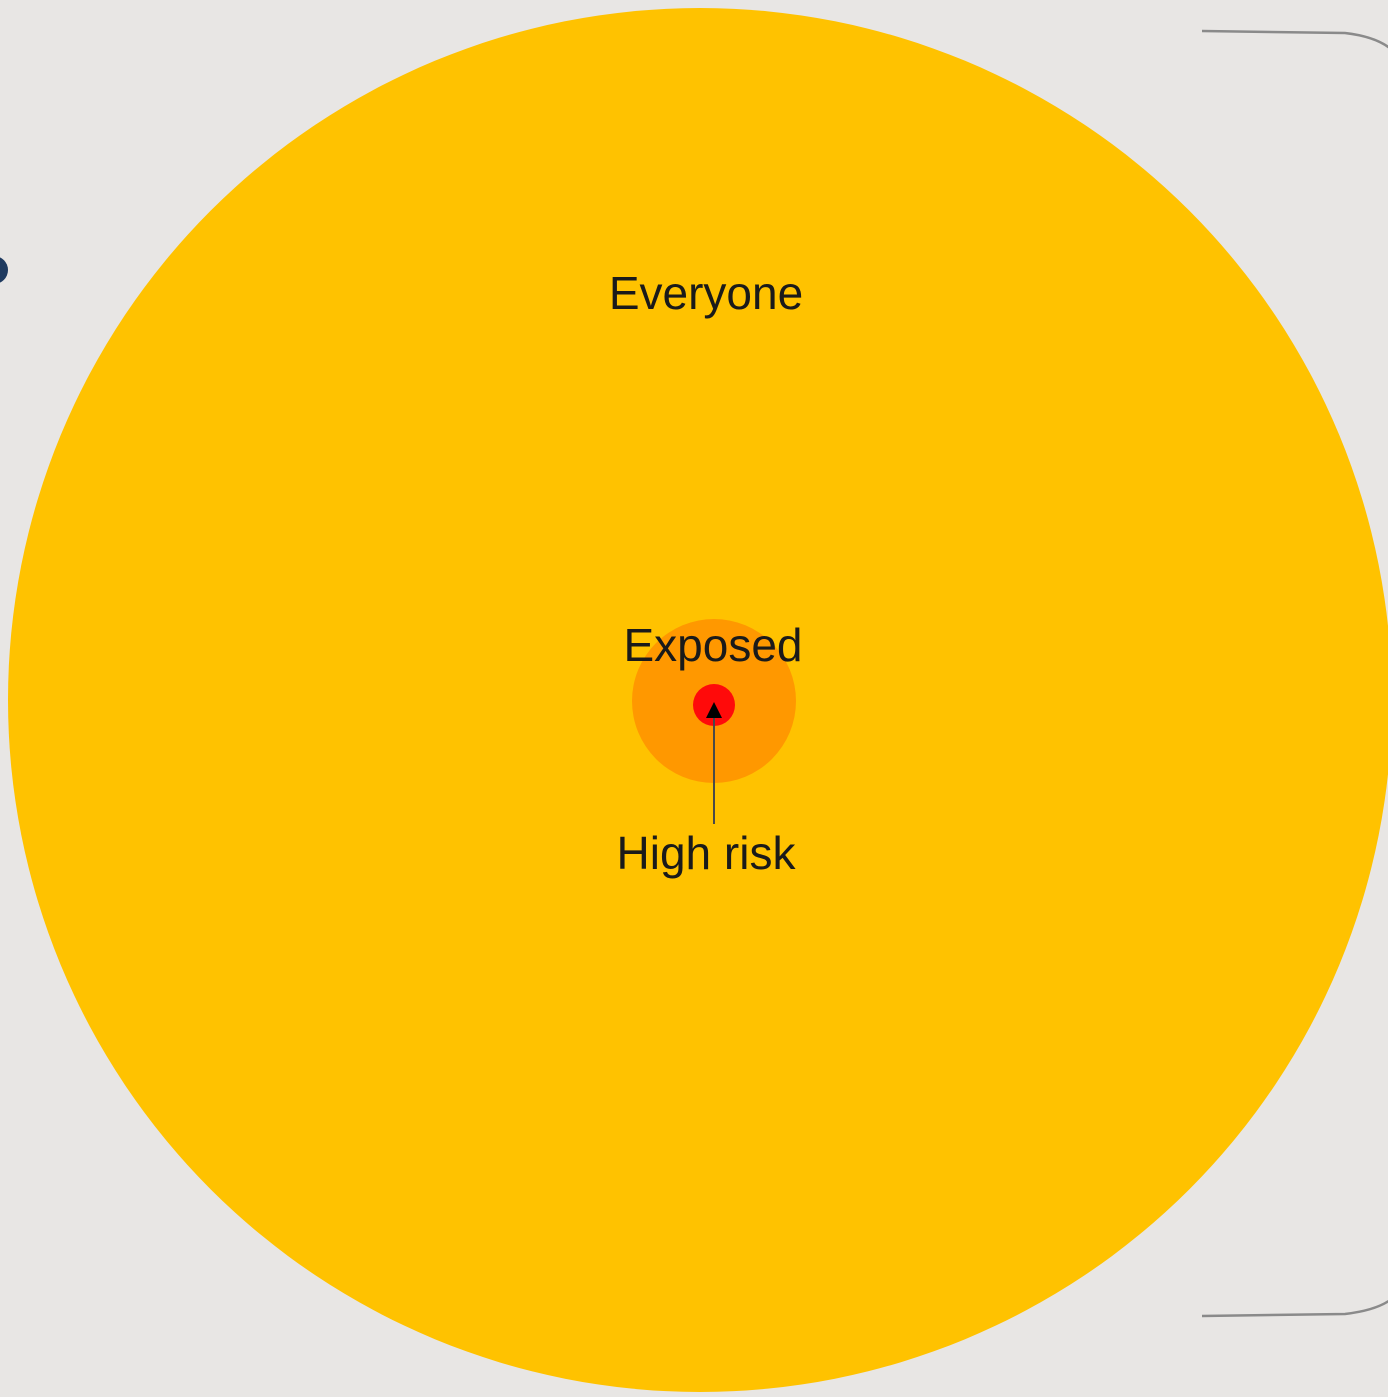 The height and width of the screenshot is (1397, 1388). I want to click on edge-dot, so click(4, 270).